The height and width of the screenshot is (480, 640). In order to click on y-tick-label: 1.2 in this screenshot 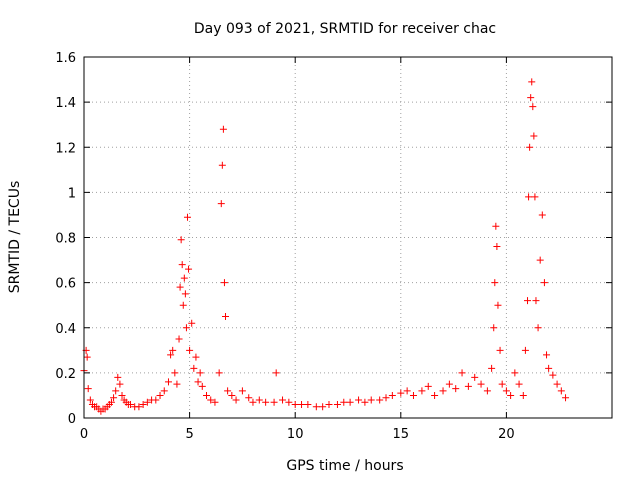, I will do `click(65, 148)`.